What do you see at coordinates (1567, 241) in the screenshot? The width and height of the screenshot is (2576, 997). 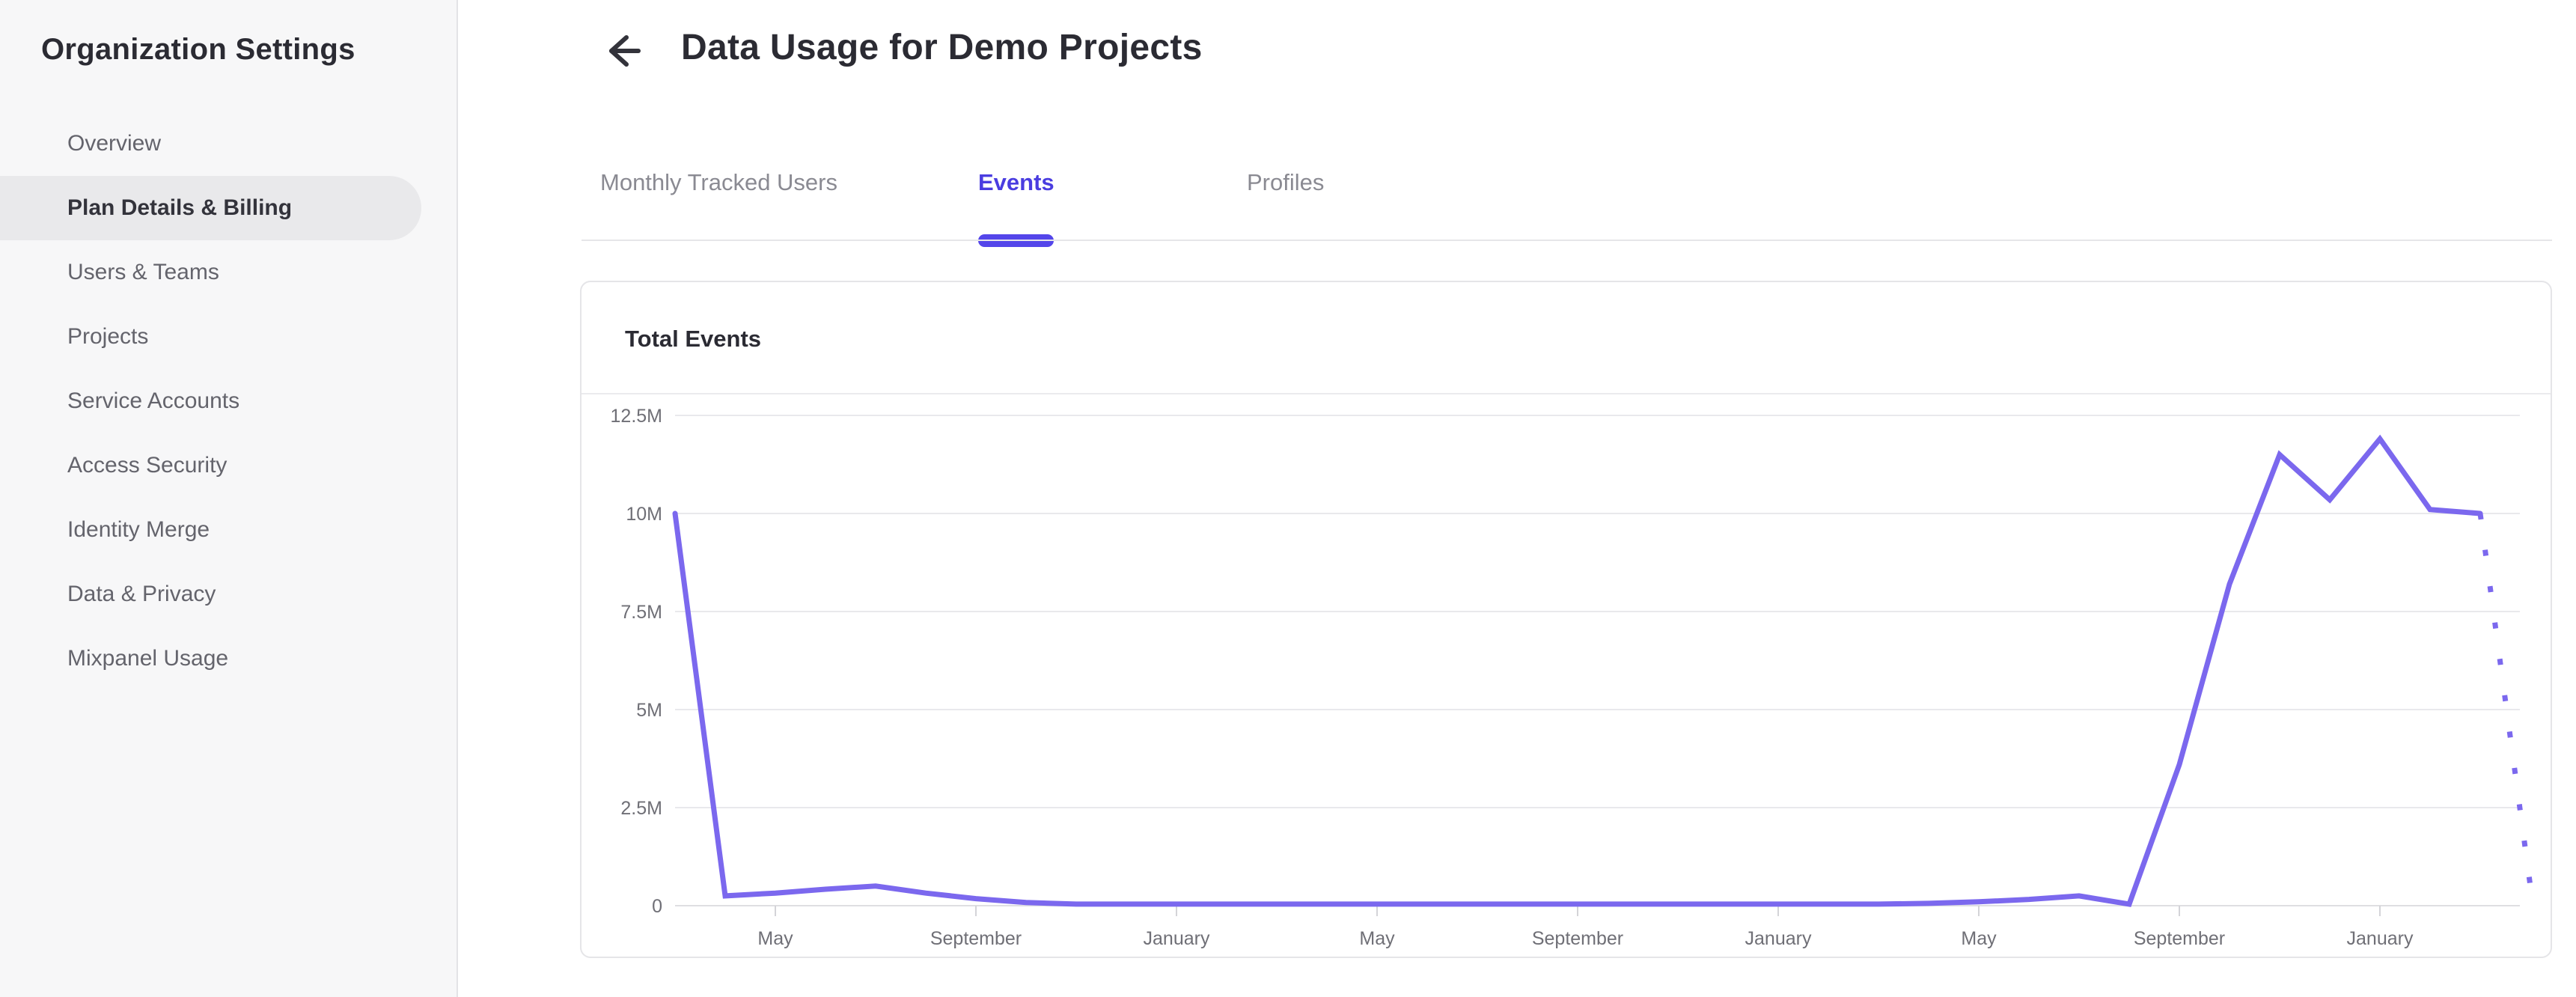 I see `tabs-divider` at bounding box center [1567, 241].